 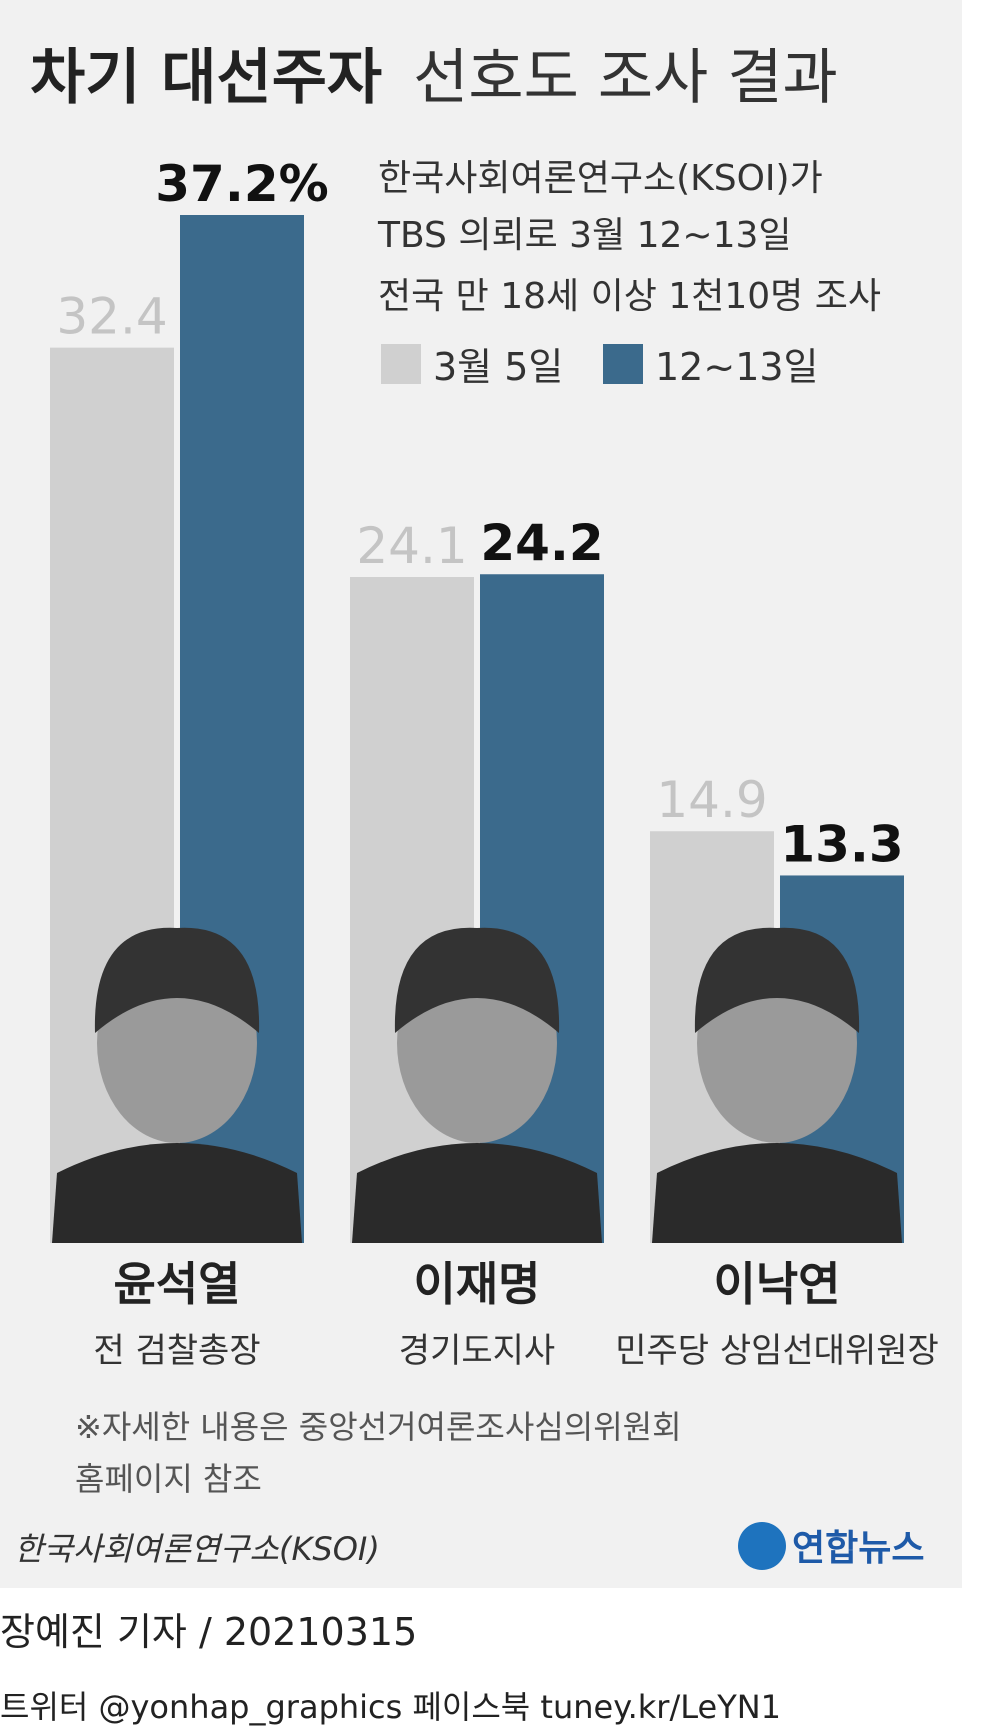 I want to click on category-subtitle: 경기도지사, so click(x=477, y=1351).